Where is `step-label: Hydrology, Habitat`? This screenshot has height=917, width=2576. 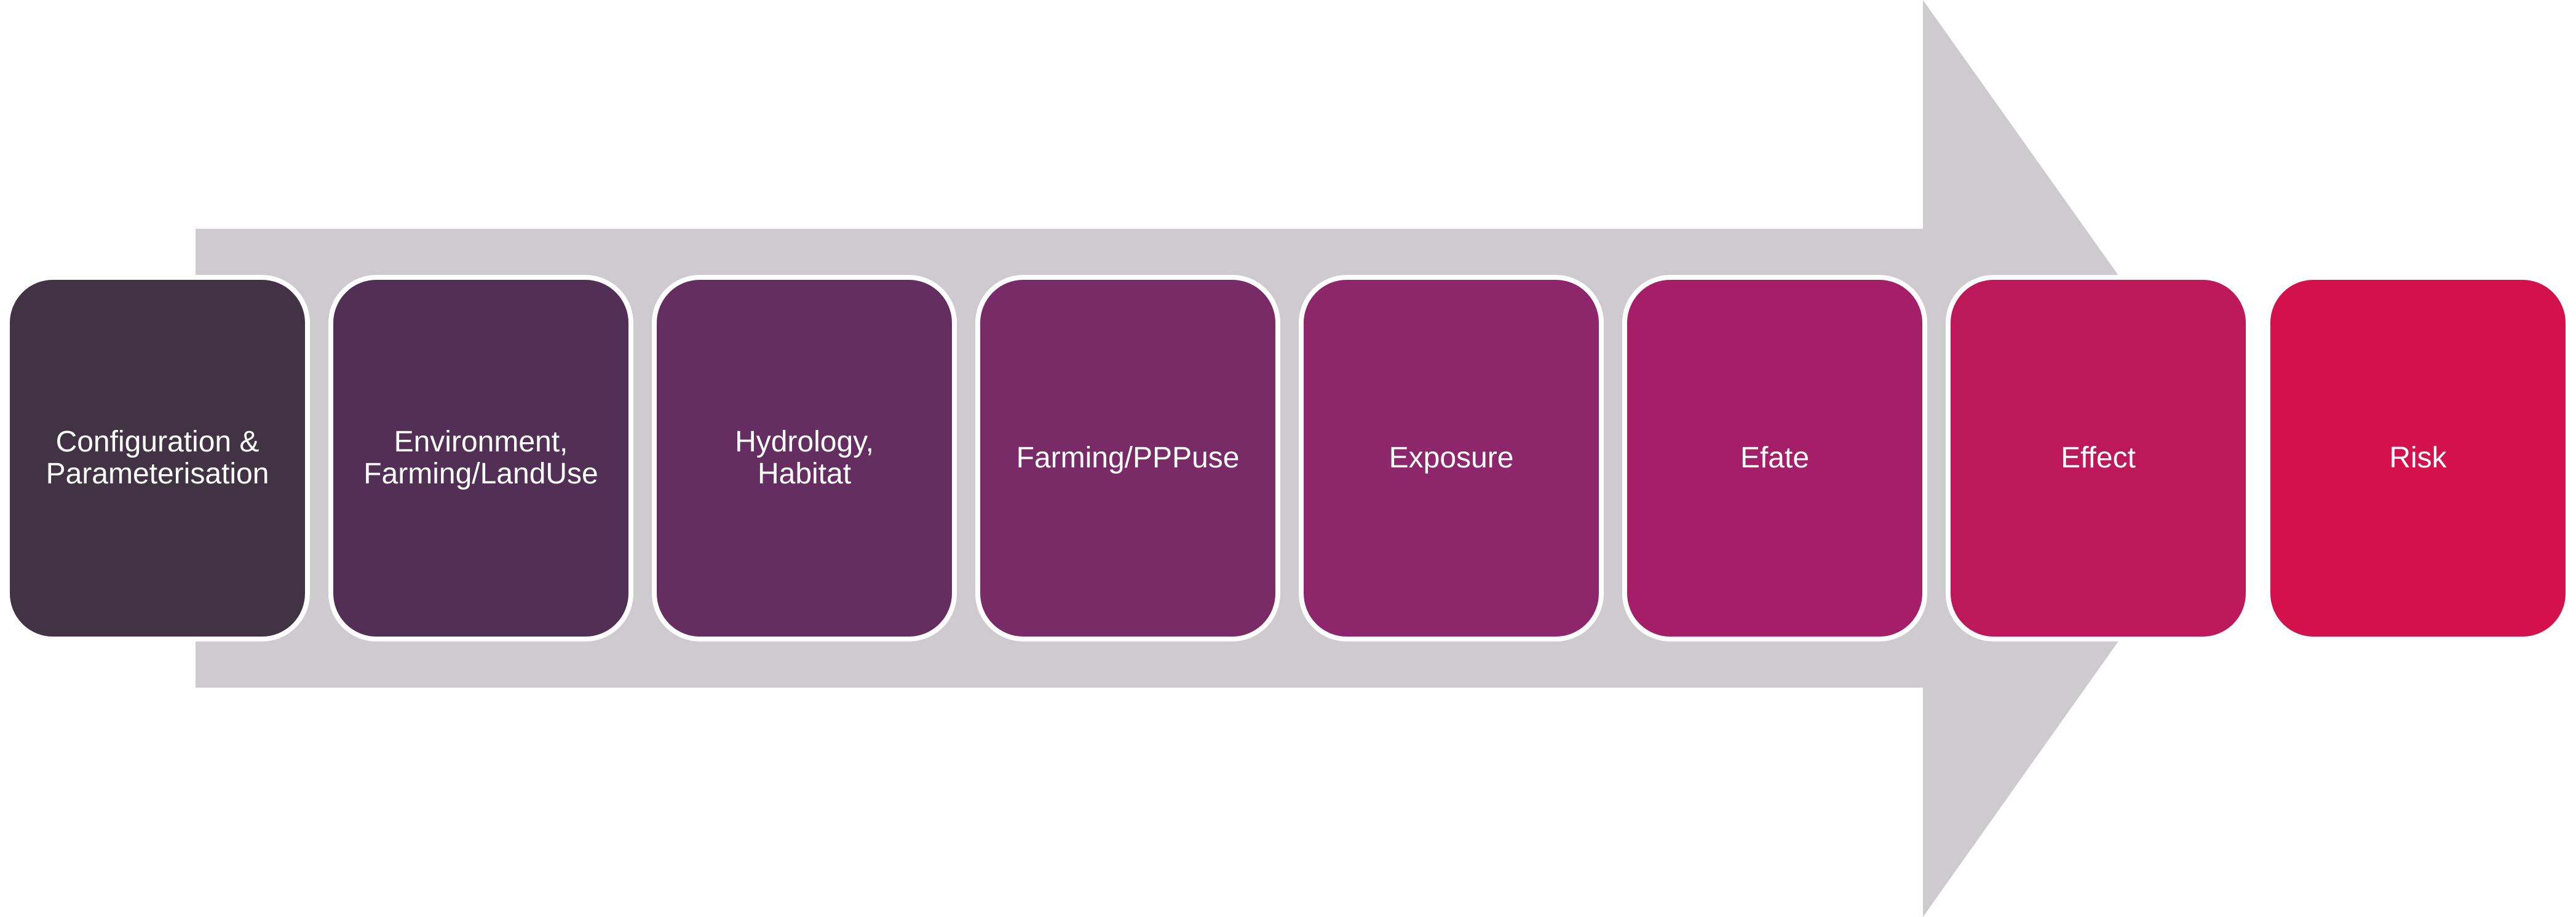 step-label: Hydrology, Habitat is located at coordinates (804, 458).